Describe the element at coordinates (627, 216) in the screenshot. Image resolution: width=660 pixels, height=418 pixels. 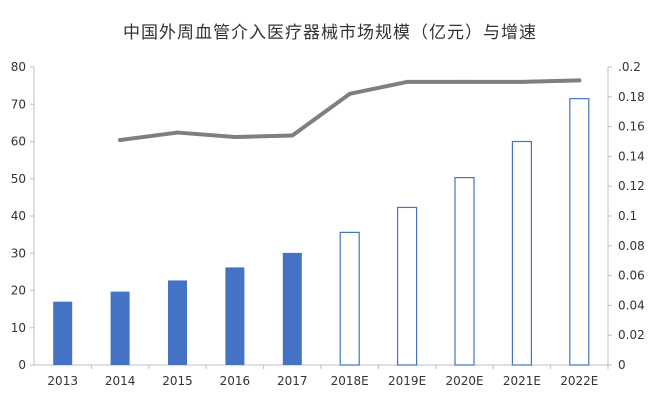
I see `y-right-tick-label: 0.1` at that location.